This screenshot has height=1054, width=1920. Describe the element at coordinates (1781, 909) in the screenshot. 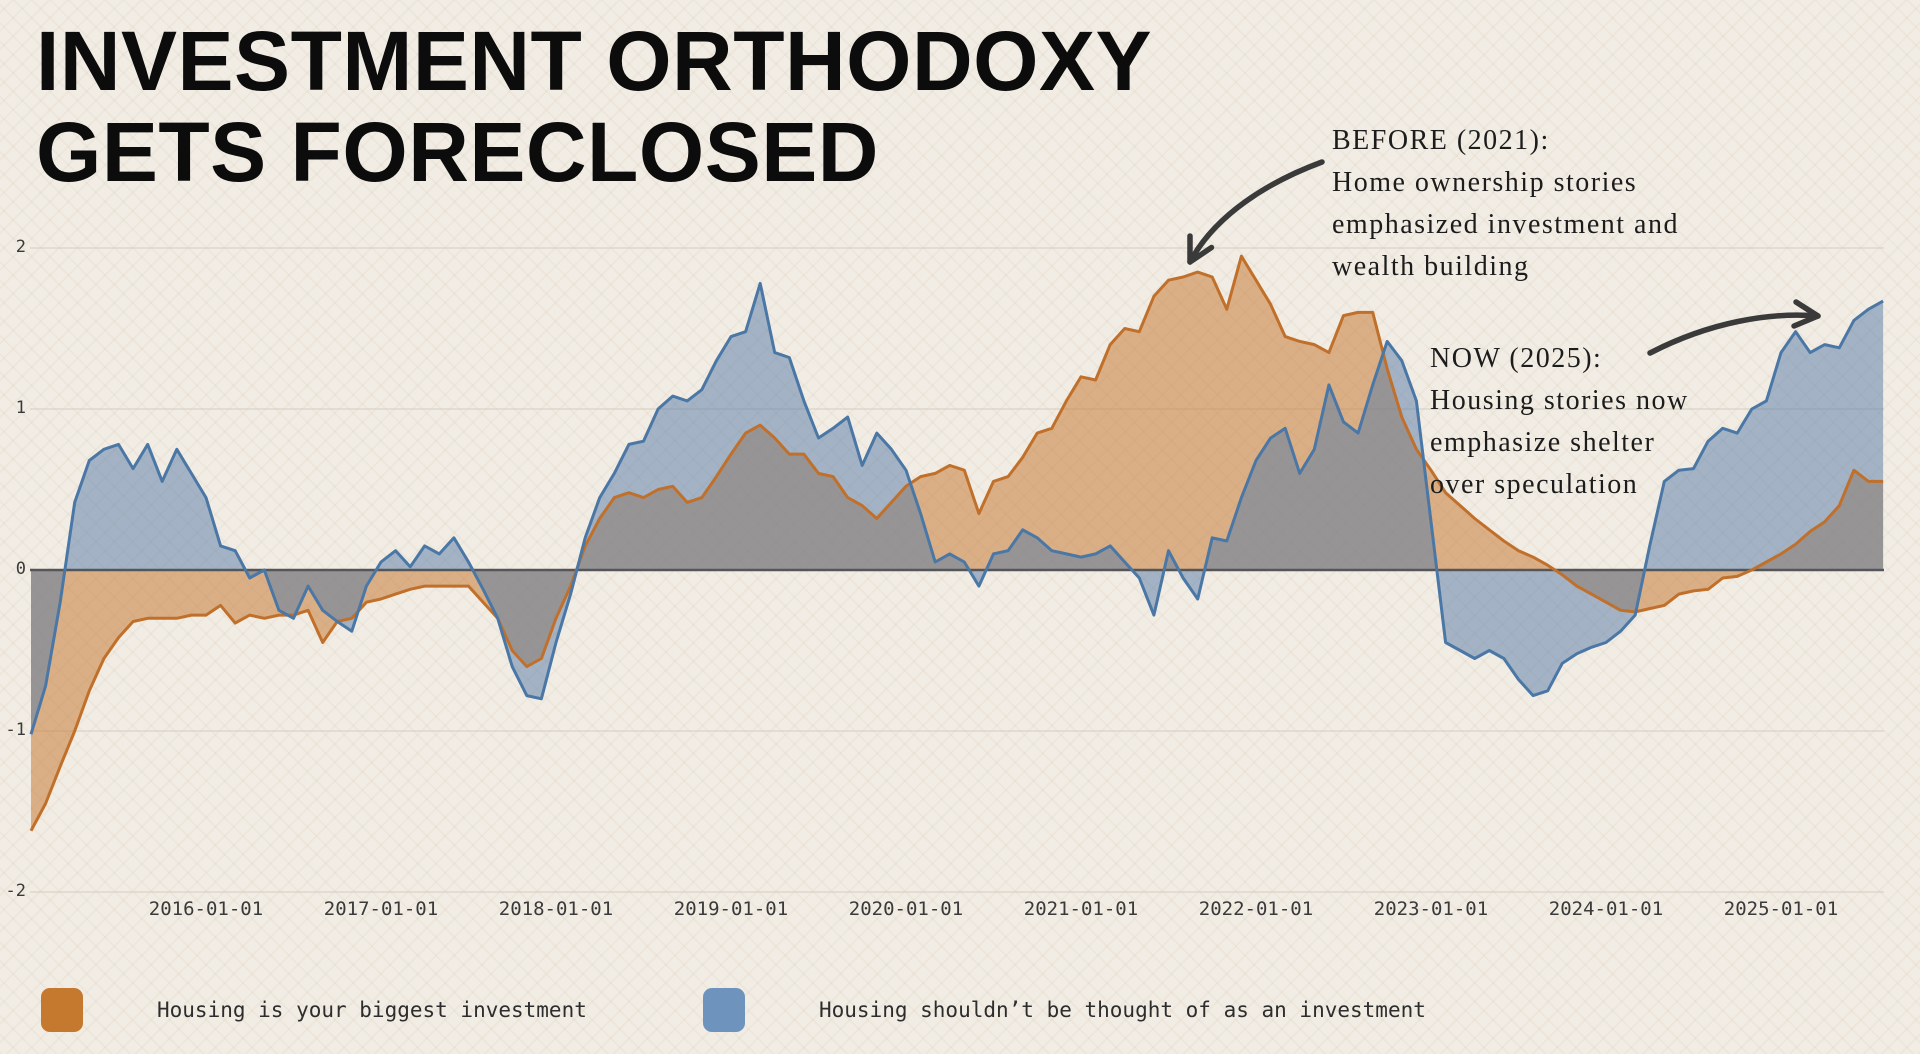

I see `x-tick-label-2025-01-01: 2025-01-01` at that location.